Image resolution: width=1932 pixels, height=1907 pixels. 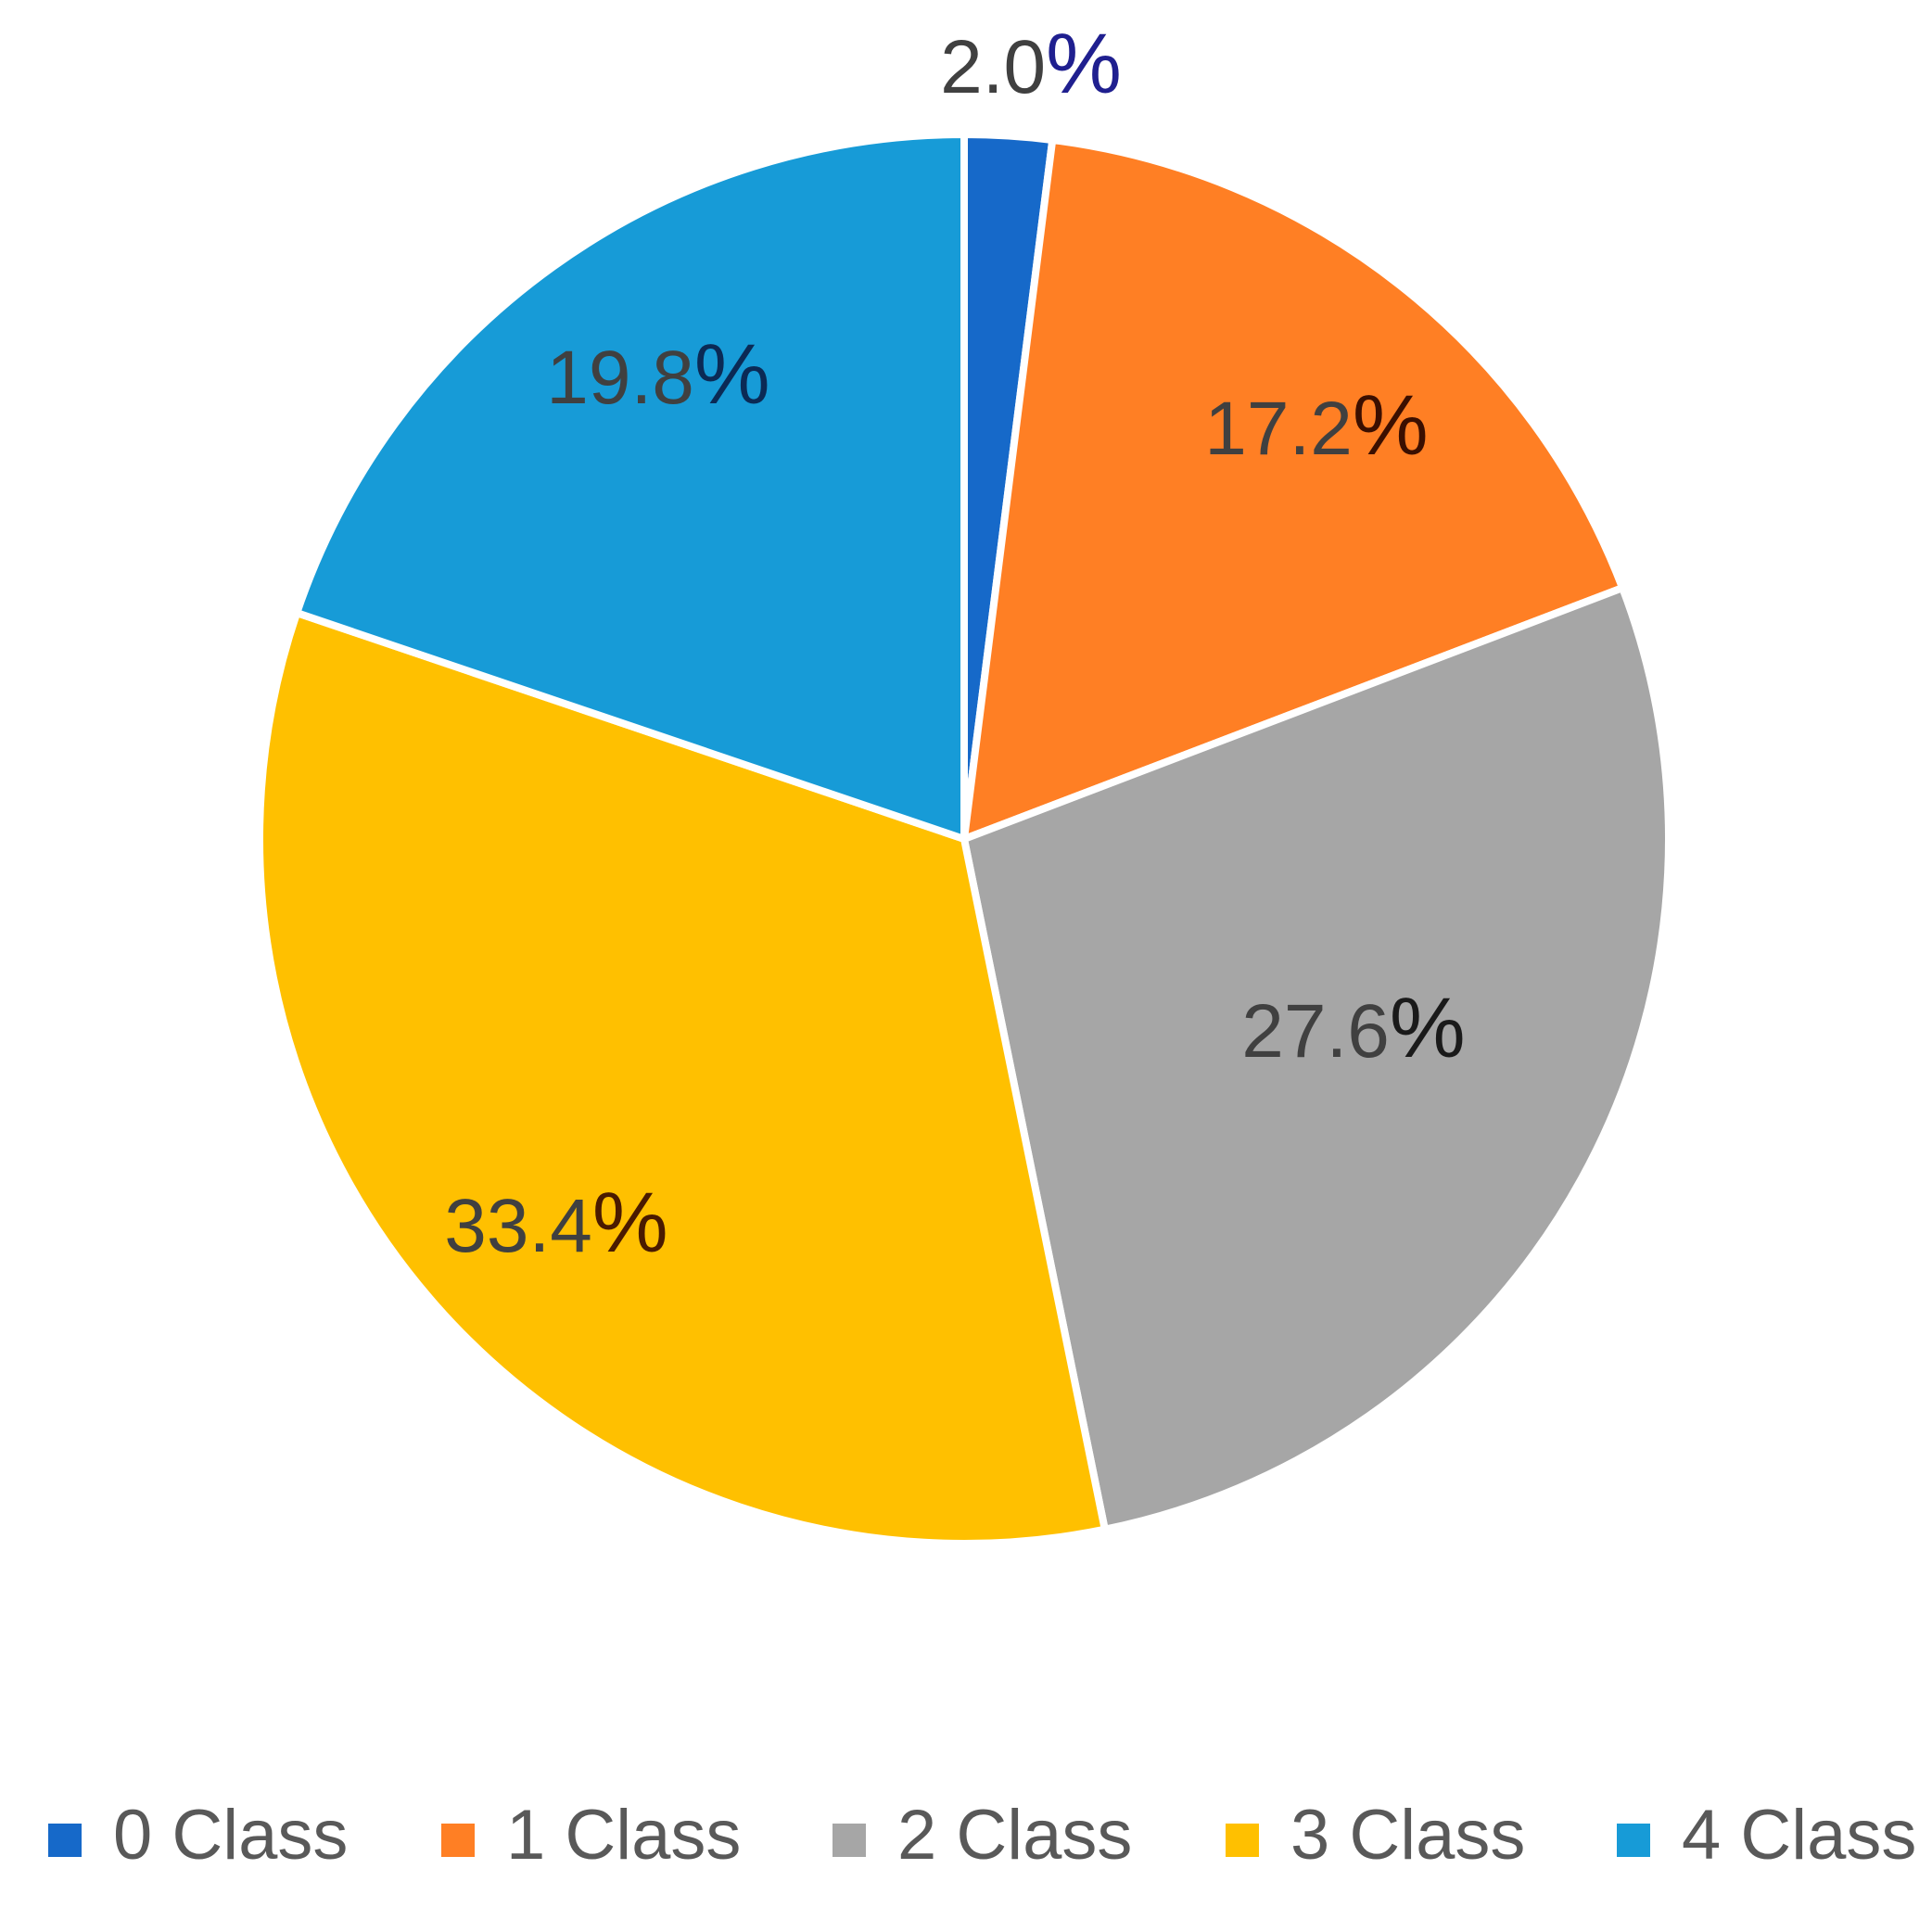 I want to click on data-label-3-class: 33.4%, so click(x=555, y=1223).